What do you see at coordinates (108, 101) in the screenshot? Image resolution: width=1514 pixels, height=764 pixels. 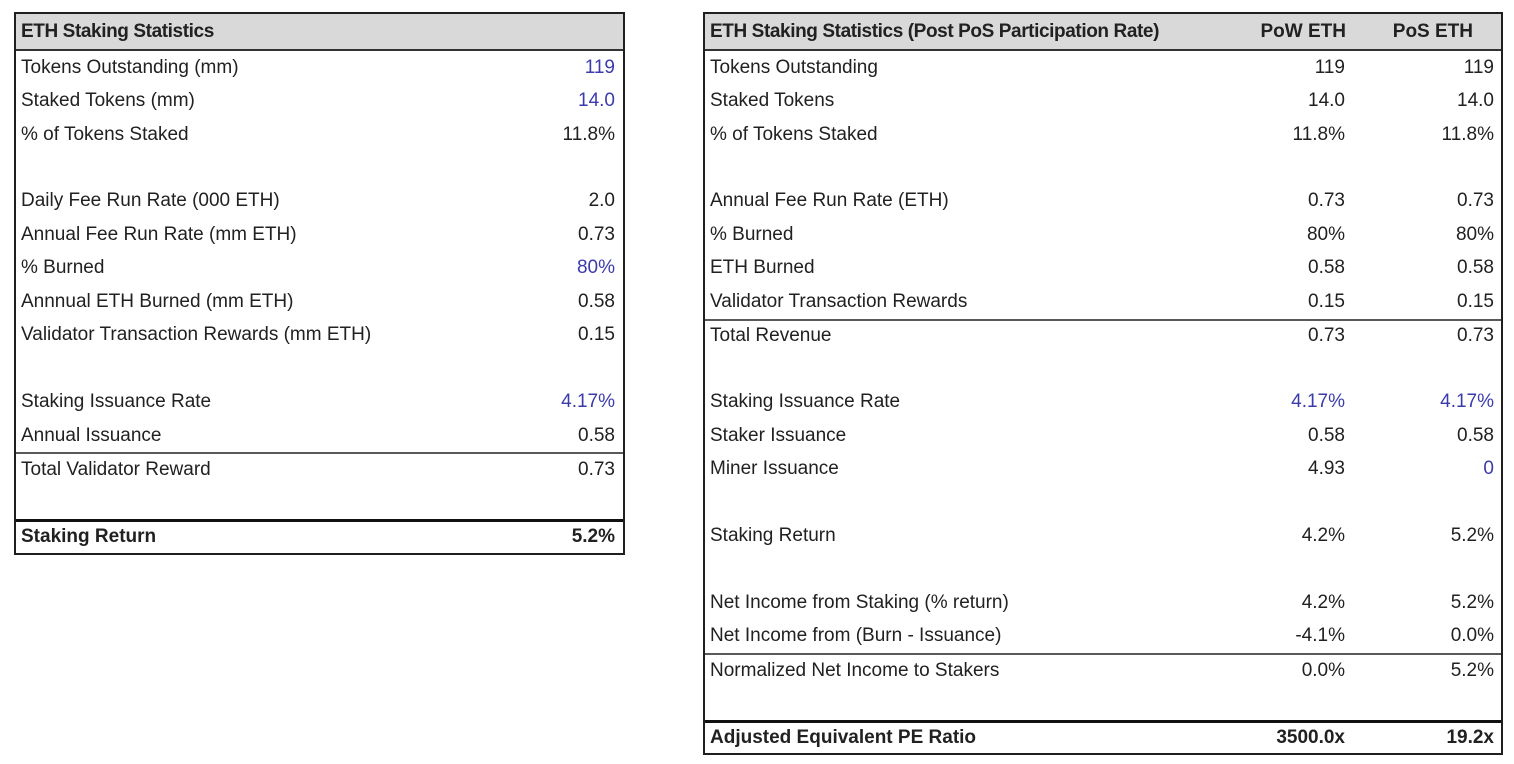 I see `row-label: Staked Tokens (mm)` at bounding box center [108, 101].